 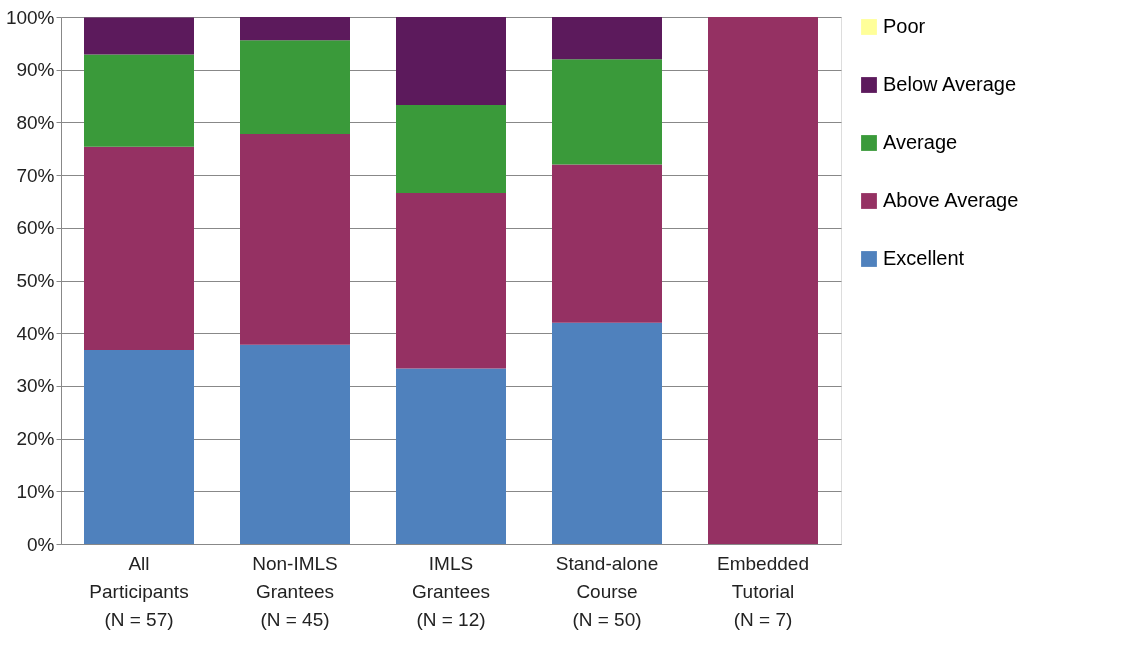 I want to click on y-tick-label: 60%, so click(x=35, y=228).